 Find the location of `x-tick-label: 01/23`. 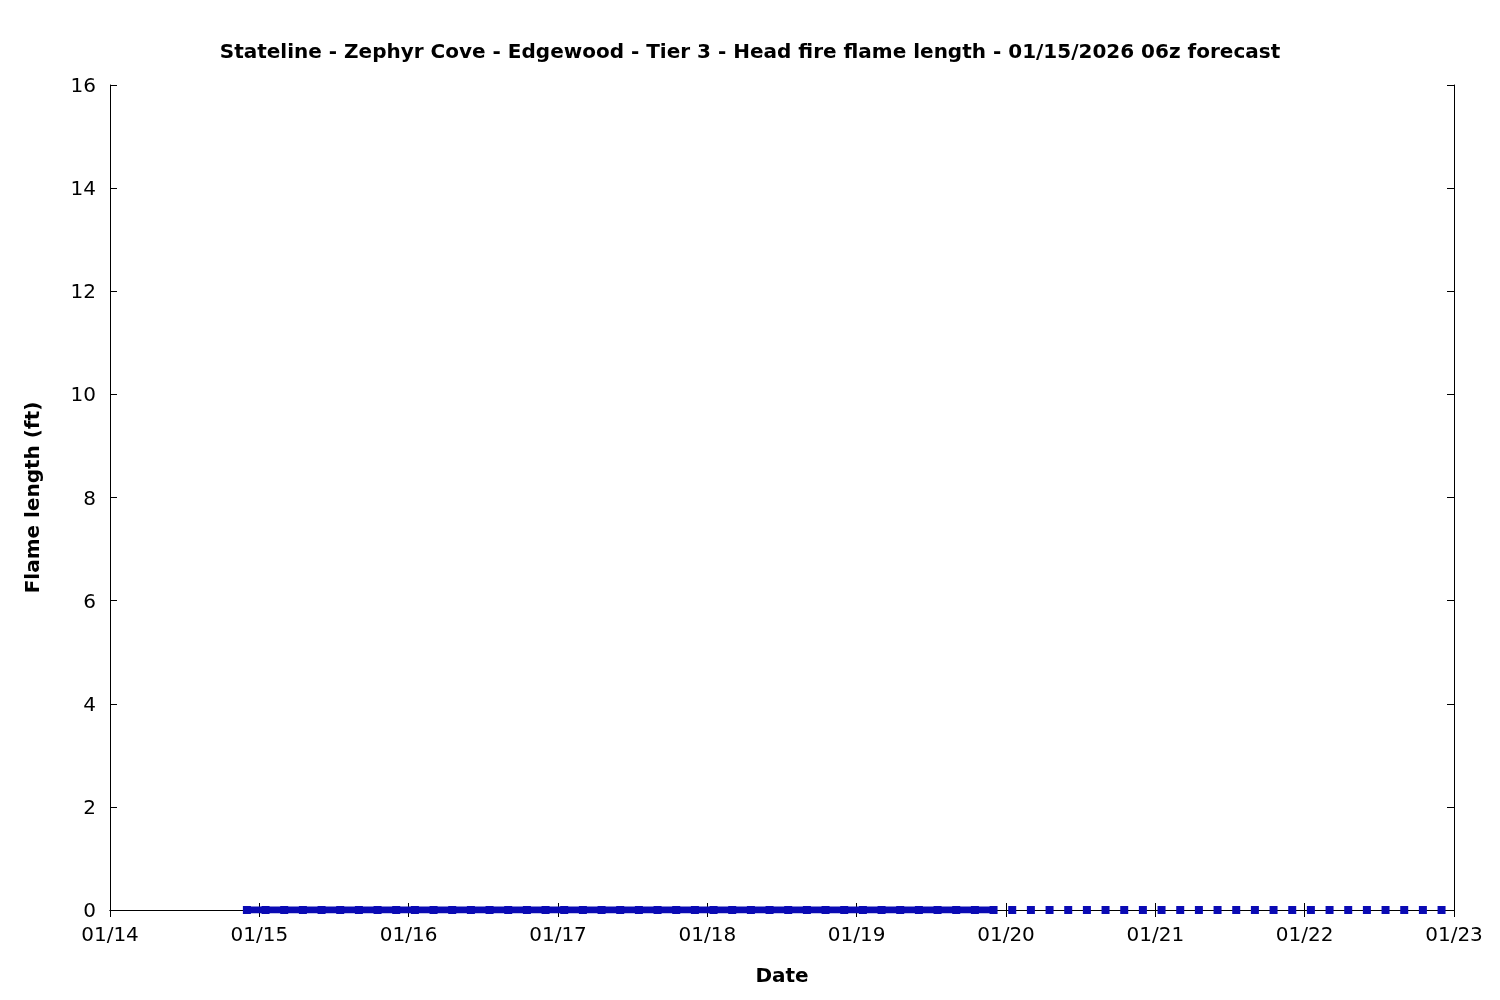

x-tick-label: 01/23 is located at coordinates (1454, 934).